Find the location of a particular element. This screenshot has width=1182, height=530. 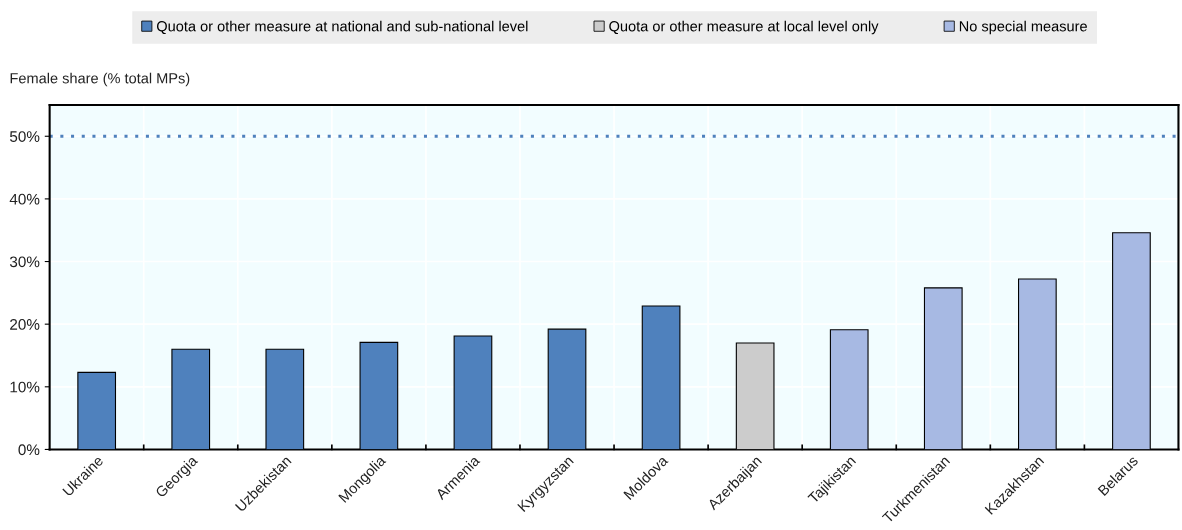

y-tick-label: 20% is located at coordinates (25, 324).